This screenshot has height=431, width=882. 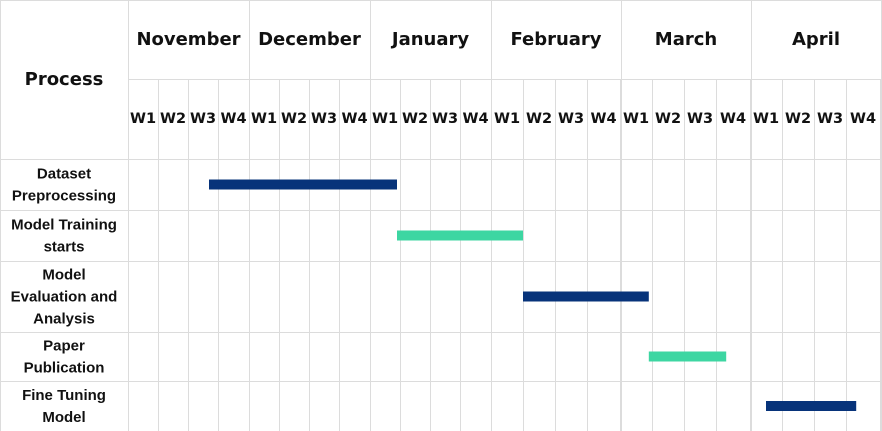 I want to click on task-label: Publication, so click(x=64, y=368).